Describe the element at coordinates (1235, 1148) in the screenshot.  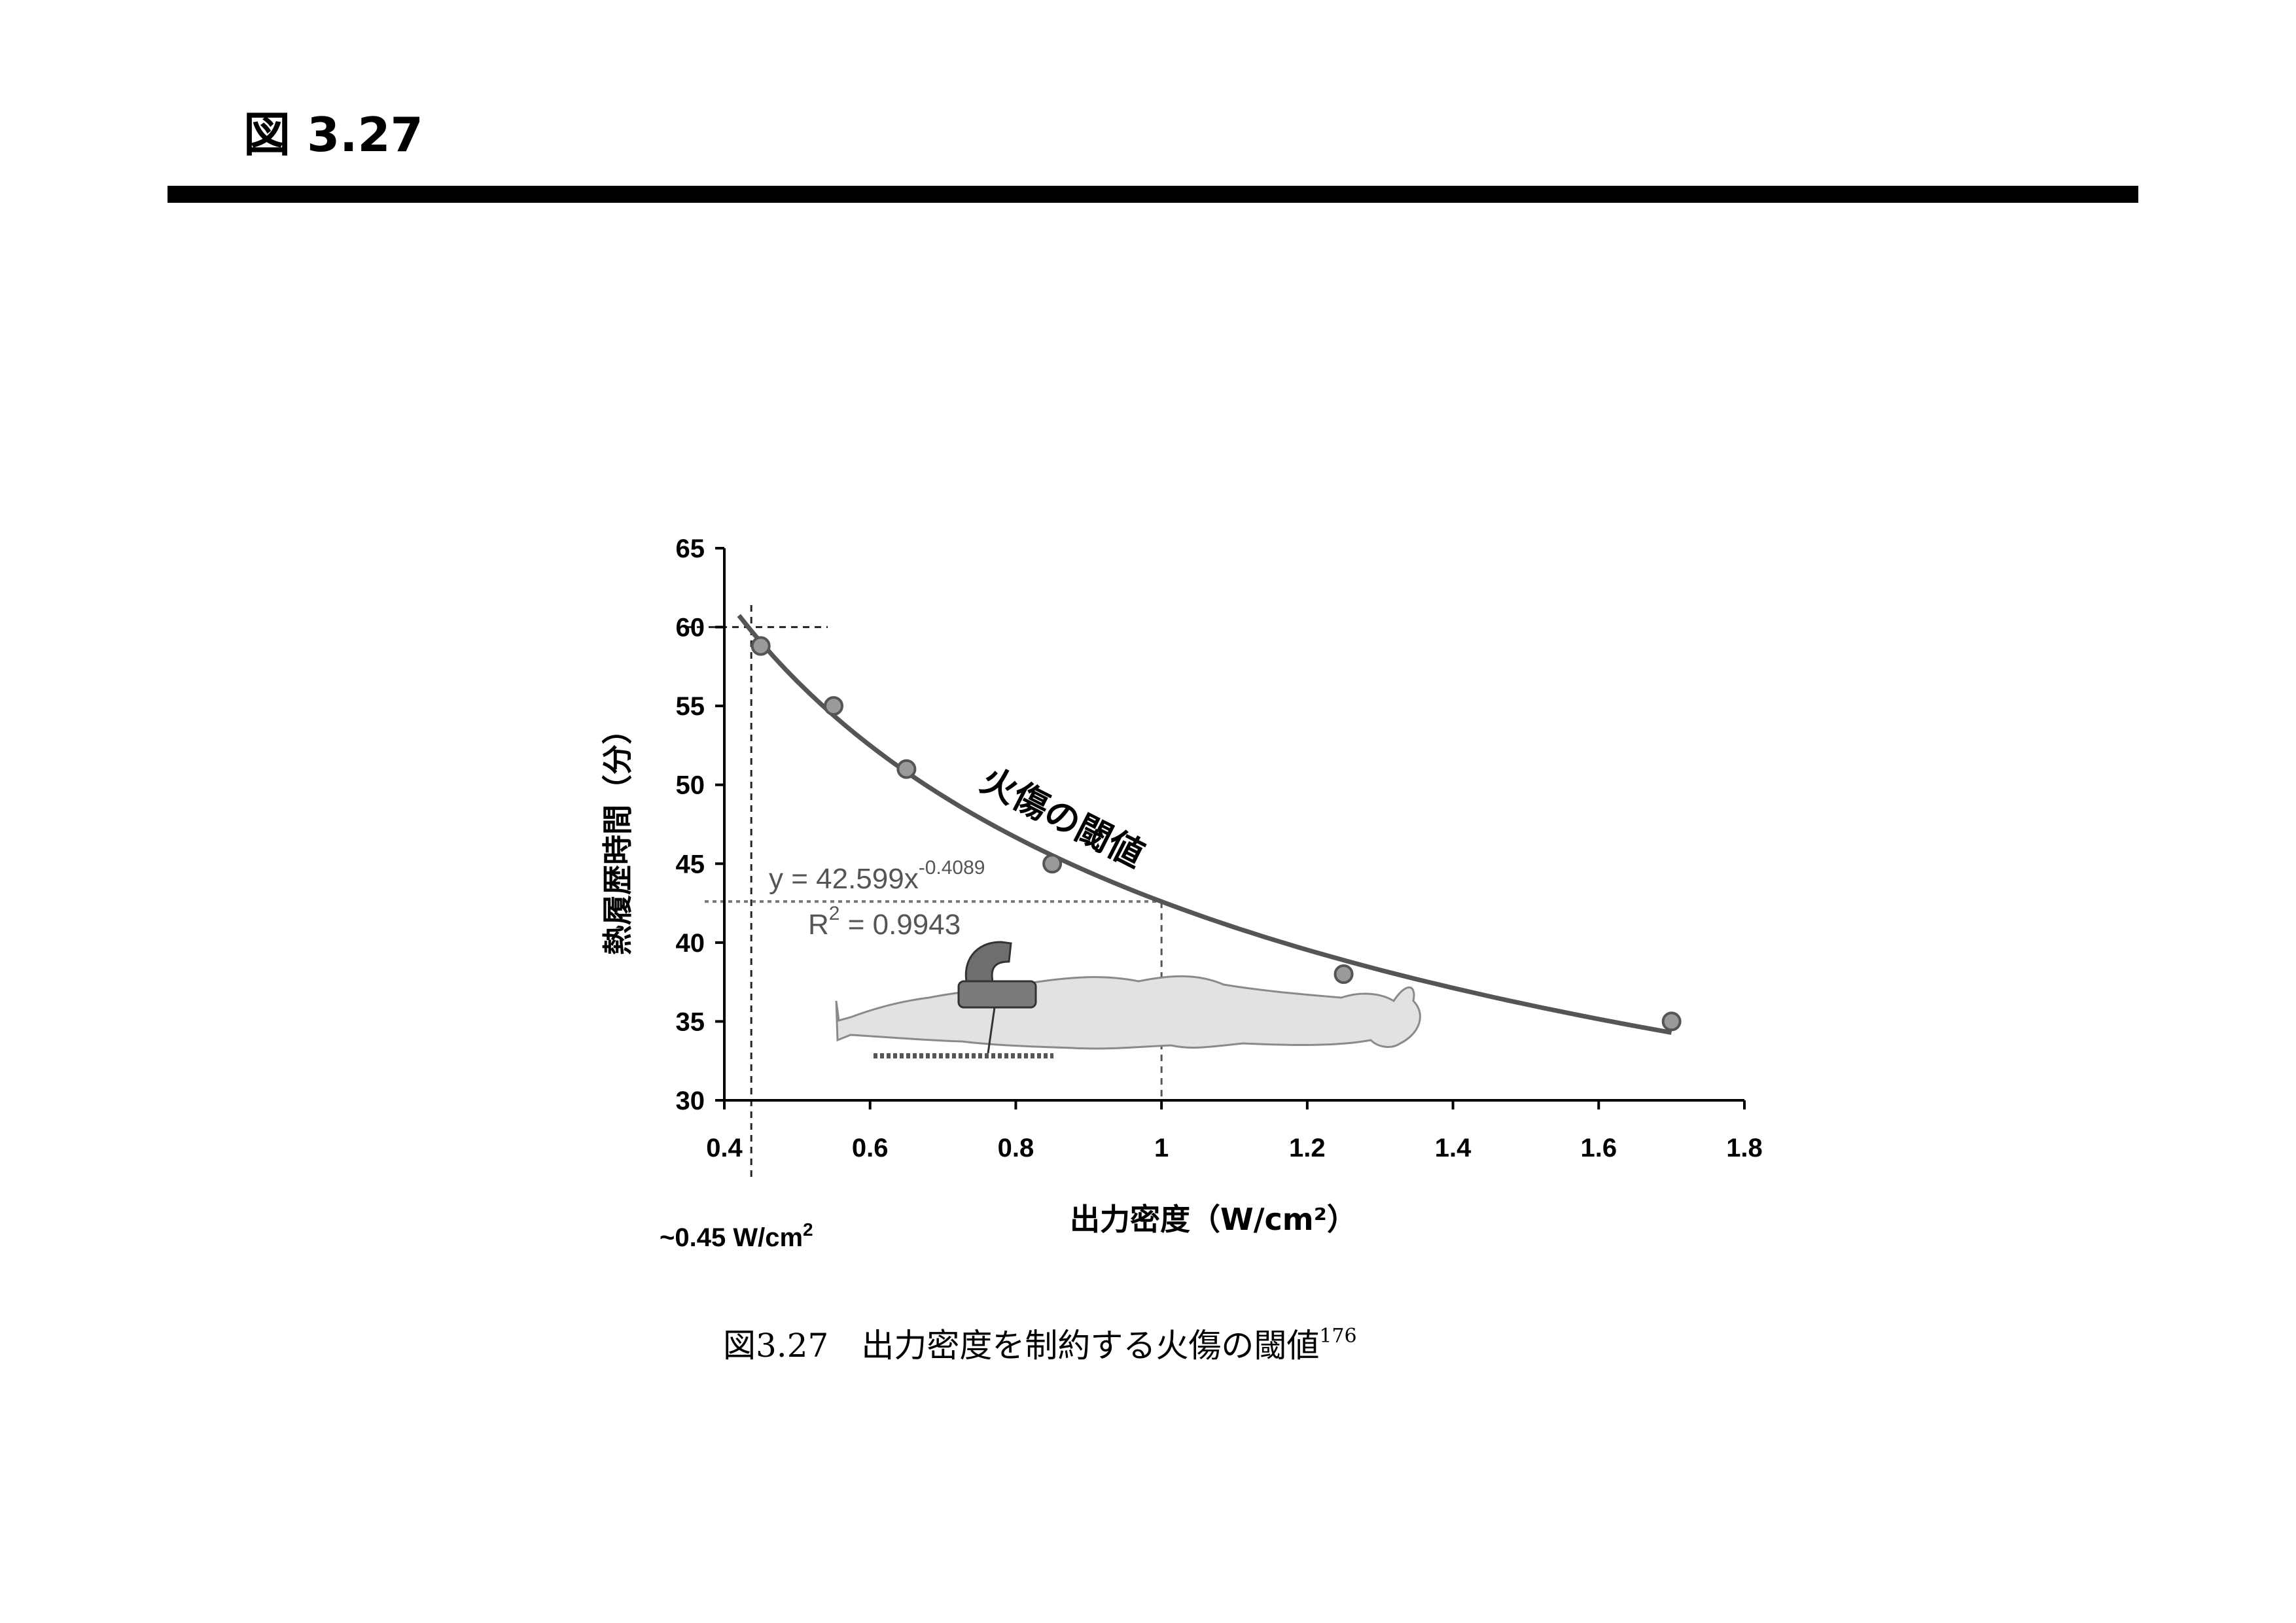
I see `x-tick-labels: 0.4 0.6 0.8 1 1.2 1.4 1.6 1.8` at that location.